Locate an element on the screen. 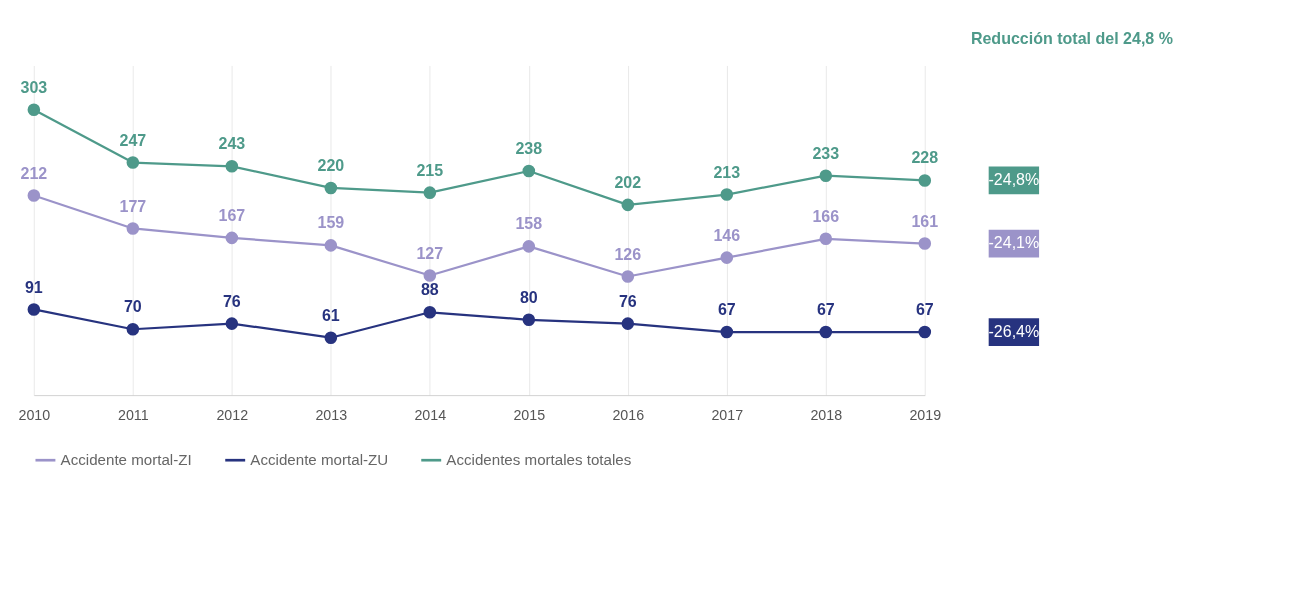 Image resolution: width=1307 pixels, height=597 pixels. data-label: 166 is located at coordinates (826, 215).